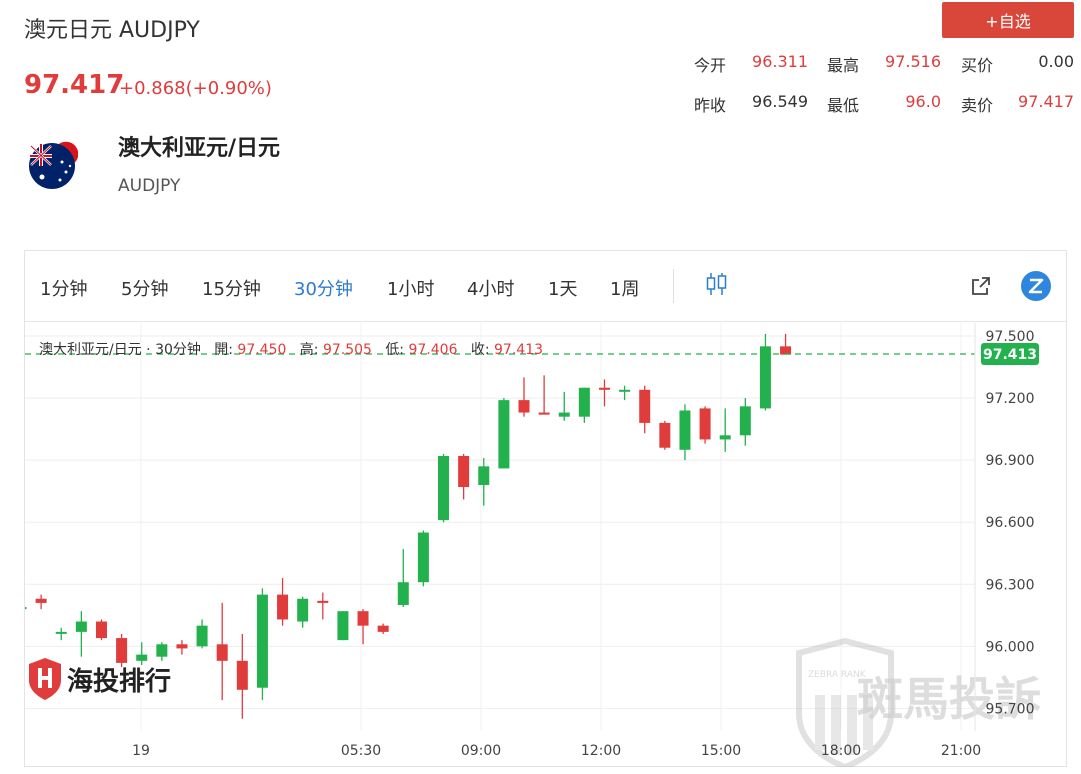 This screenshot has width=1081, height=774. What do you see at coordinates (710, 105) in the screenshot?
I see `prev-close-label: 昨收` at bounding box center [710, 105].